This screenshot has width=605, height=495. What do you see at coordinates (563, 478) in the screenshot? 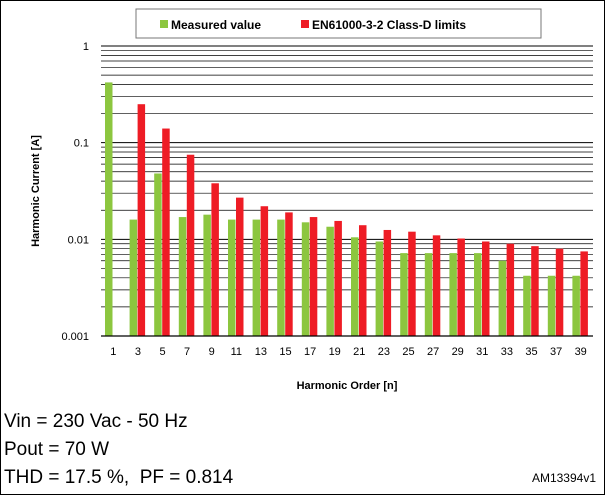
I see `figure-id: AM13394v1` at bounding box center [563, 478].